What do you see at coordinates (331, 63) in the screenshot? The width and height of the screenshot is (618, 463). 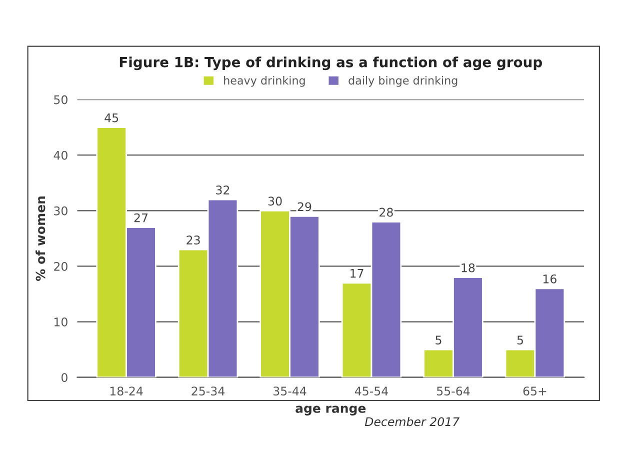 I see `chart-title: Figure 1B: Type of drinking as a function of age group` at bounding box center [331, 63].